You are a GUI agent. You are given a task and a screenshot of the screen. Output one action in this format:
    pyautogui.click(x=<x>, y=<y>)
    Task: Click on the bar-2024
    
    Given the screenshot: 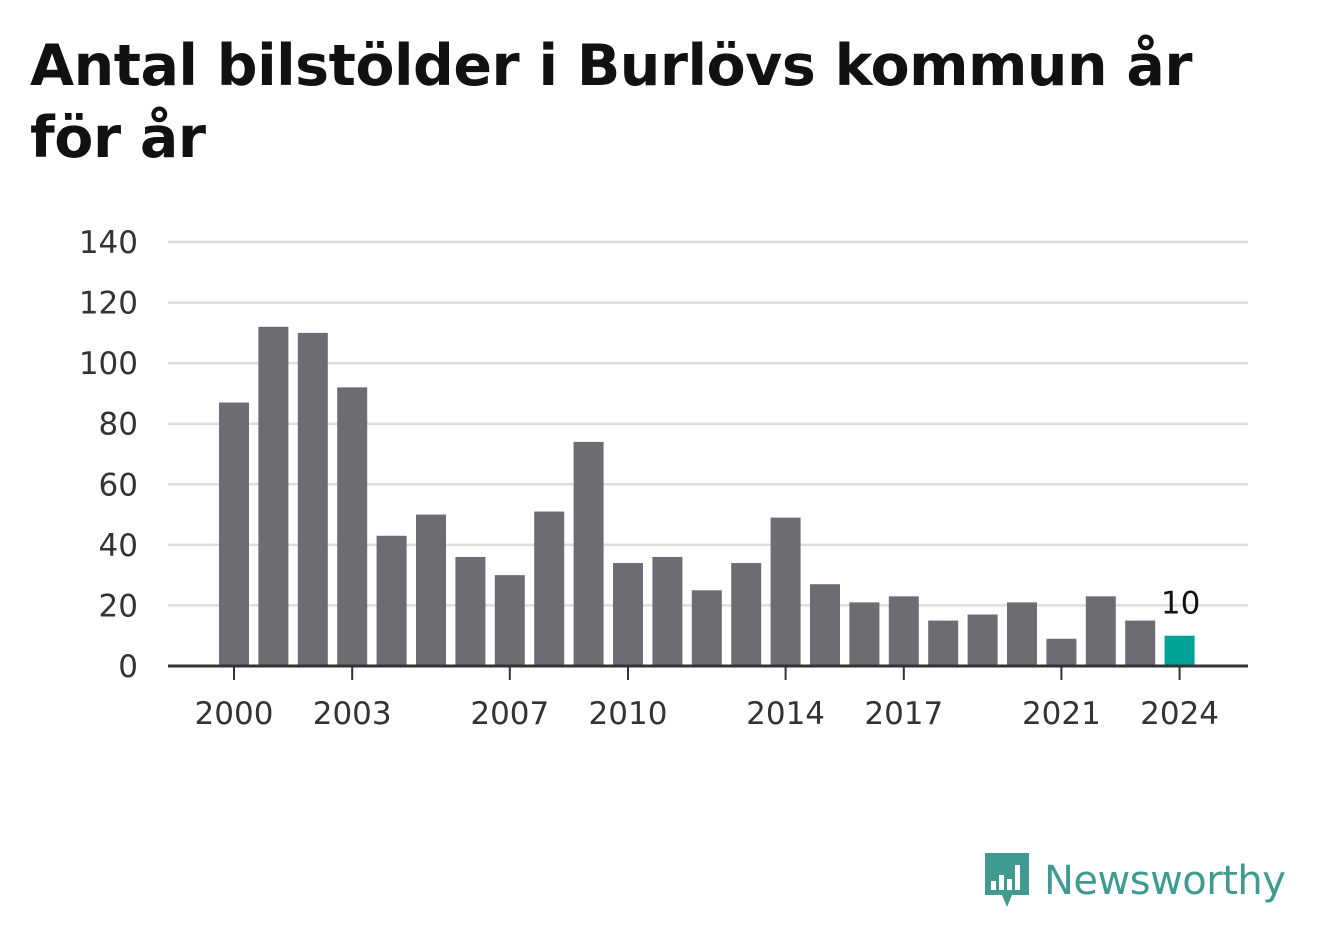 What is the action you would take?
    pyautogui.click(x=1179, y=650)
    